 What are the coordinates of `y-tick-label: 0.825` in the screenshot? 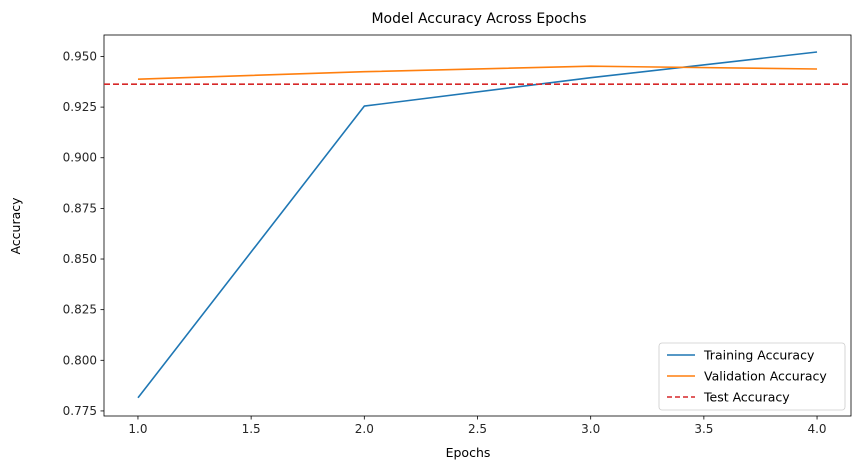 It's located at (80, 310).